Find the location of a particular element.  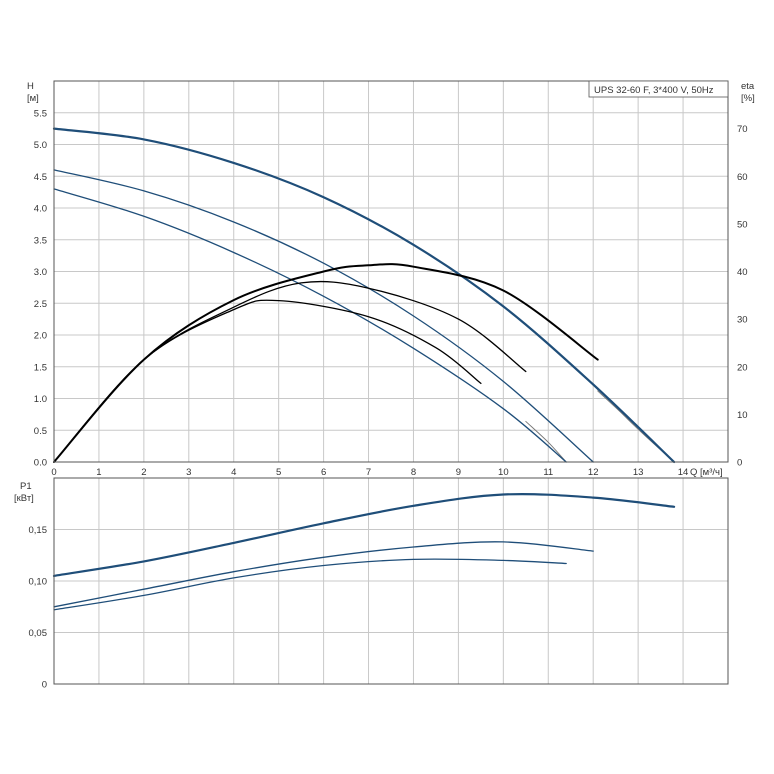

y2-tick-label: 10 is located at coordinates (742, 415).